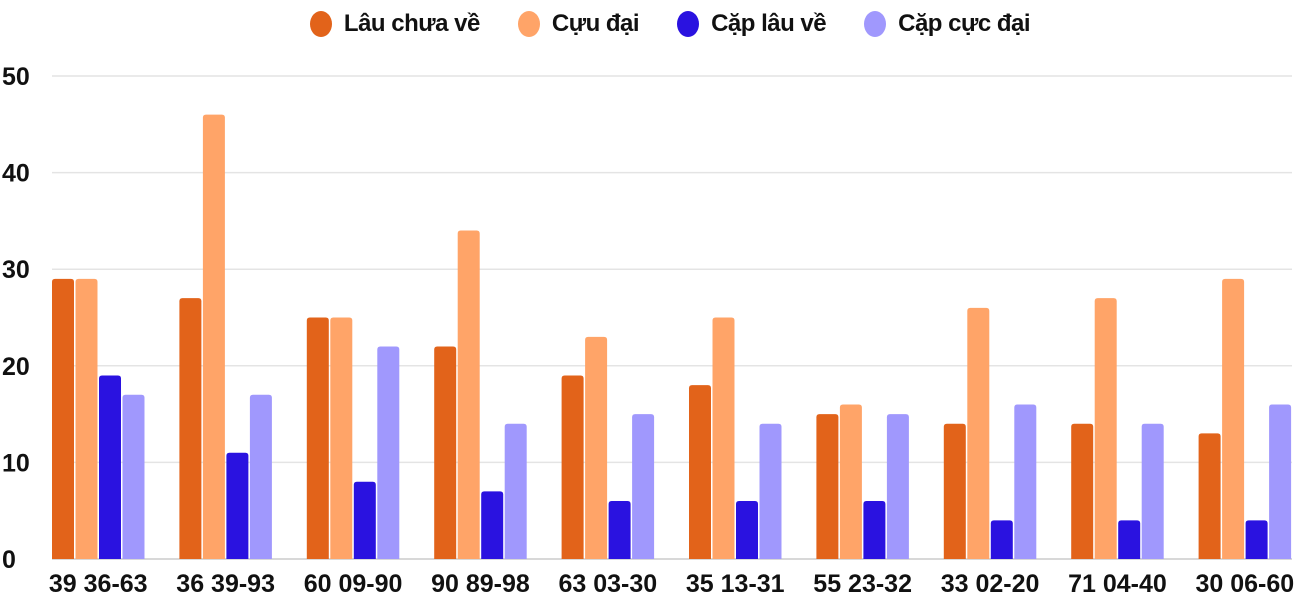 The height and width of the screenshot is (600, 1300). Describe the element at coordinates (1244, 584) in the screenshot. I see `x-tick-label: 30 06-60` at that location.